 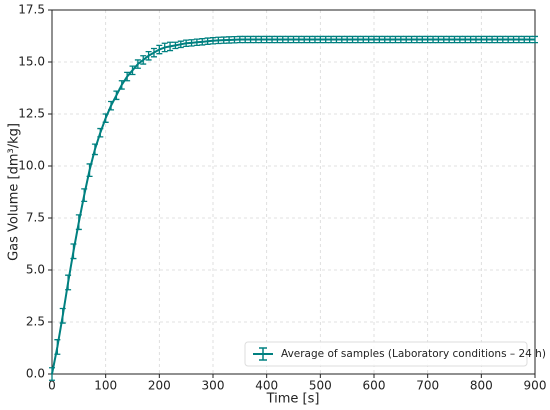 What do you see at coordinates (31, 114) in the screenshot?
I see `y-tick-label: 12.5` at bounding box center [31, 114].